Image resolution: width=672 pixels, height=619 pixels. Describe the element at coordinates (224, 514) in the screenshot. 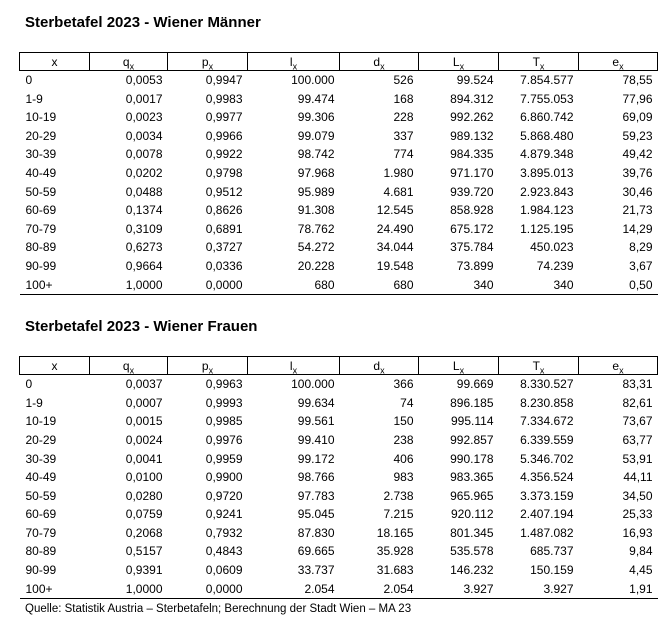

I see `value-cell: 0,9241` at that location.